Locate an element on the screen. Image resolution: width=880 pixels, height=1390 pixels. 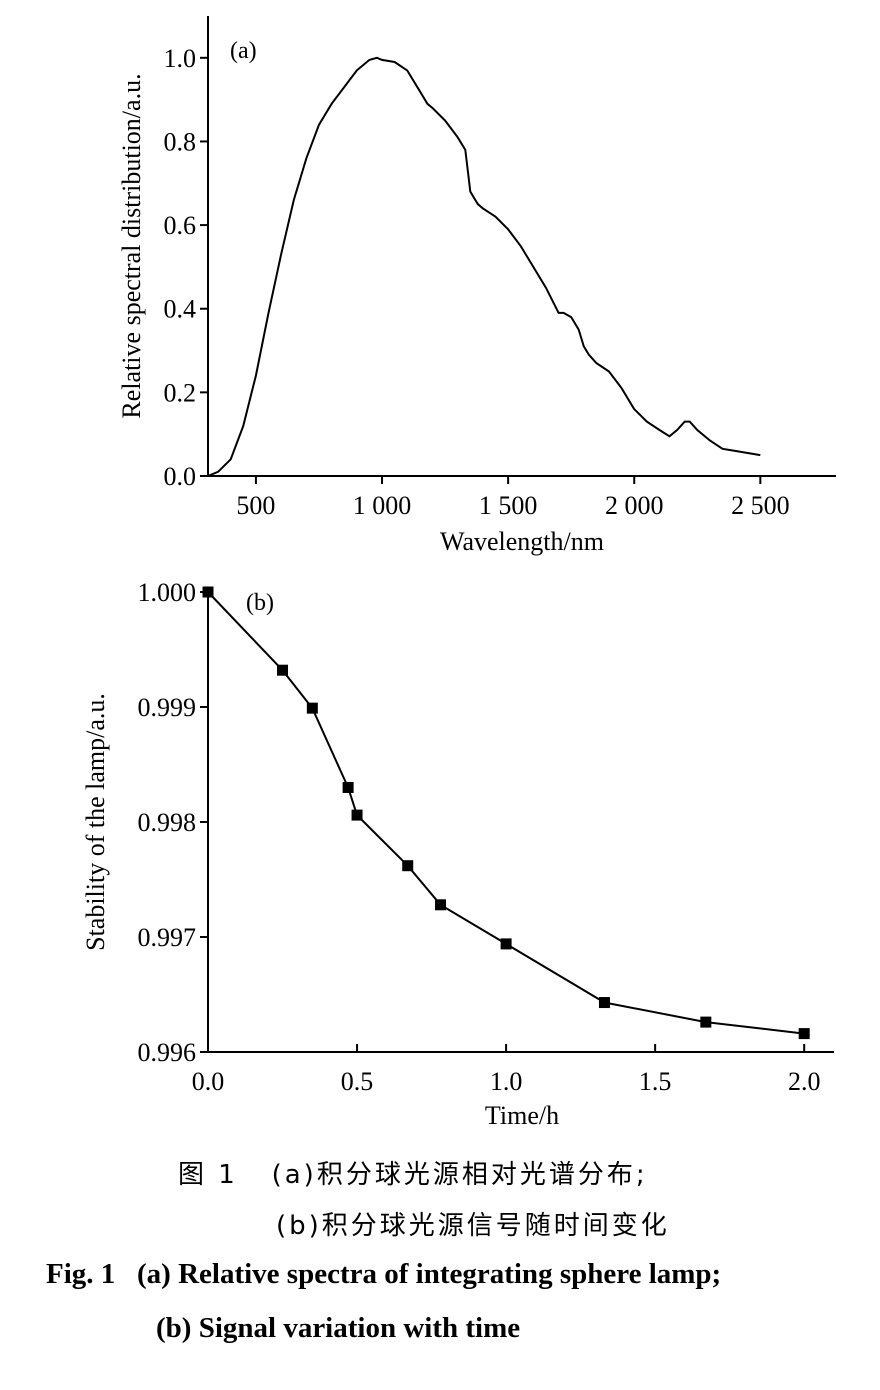
chart-a-x-tick-label: 1 500 is located at coordinates (508, 505).